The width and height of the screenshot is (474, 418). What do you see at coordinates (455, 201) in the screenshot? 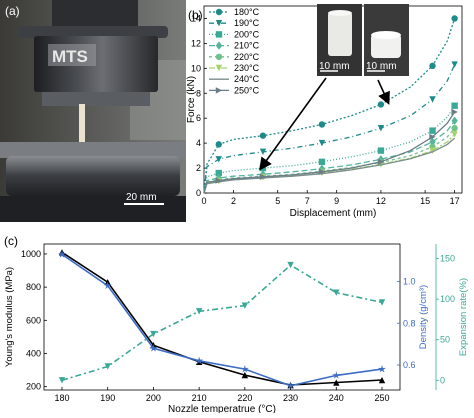
I see `x-tick-label-b: 17` at bounding box center [455, 201].